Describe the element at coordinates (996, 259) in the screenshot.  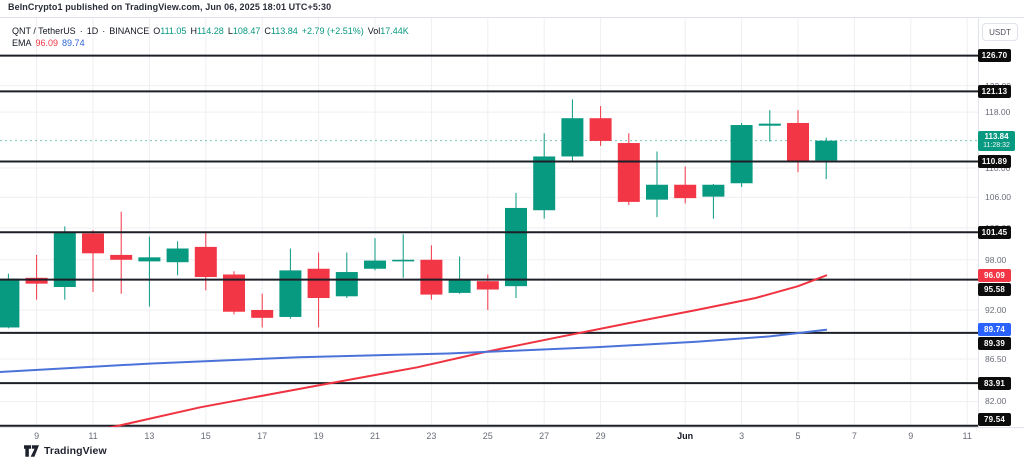
I see `price-tick-98.00: 98.00` at that location.